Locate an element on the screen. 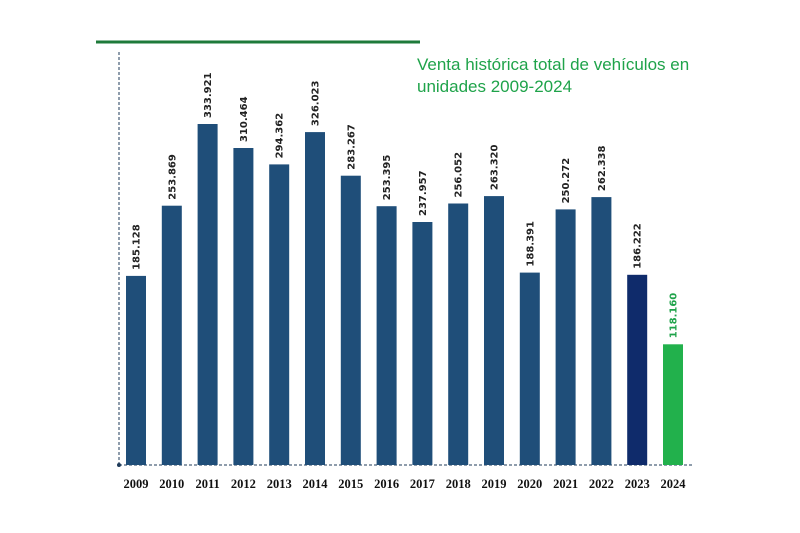 This screenshot has height=533, width=800. x-tick-label-2022: 2022 is located at coordinates (601, 484).